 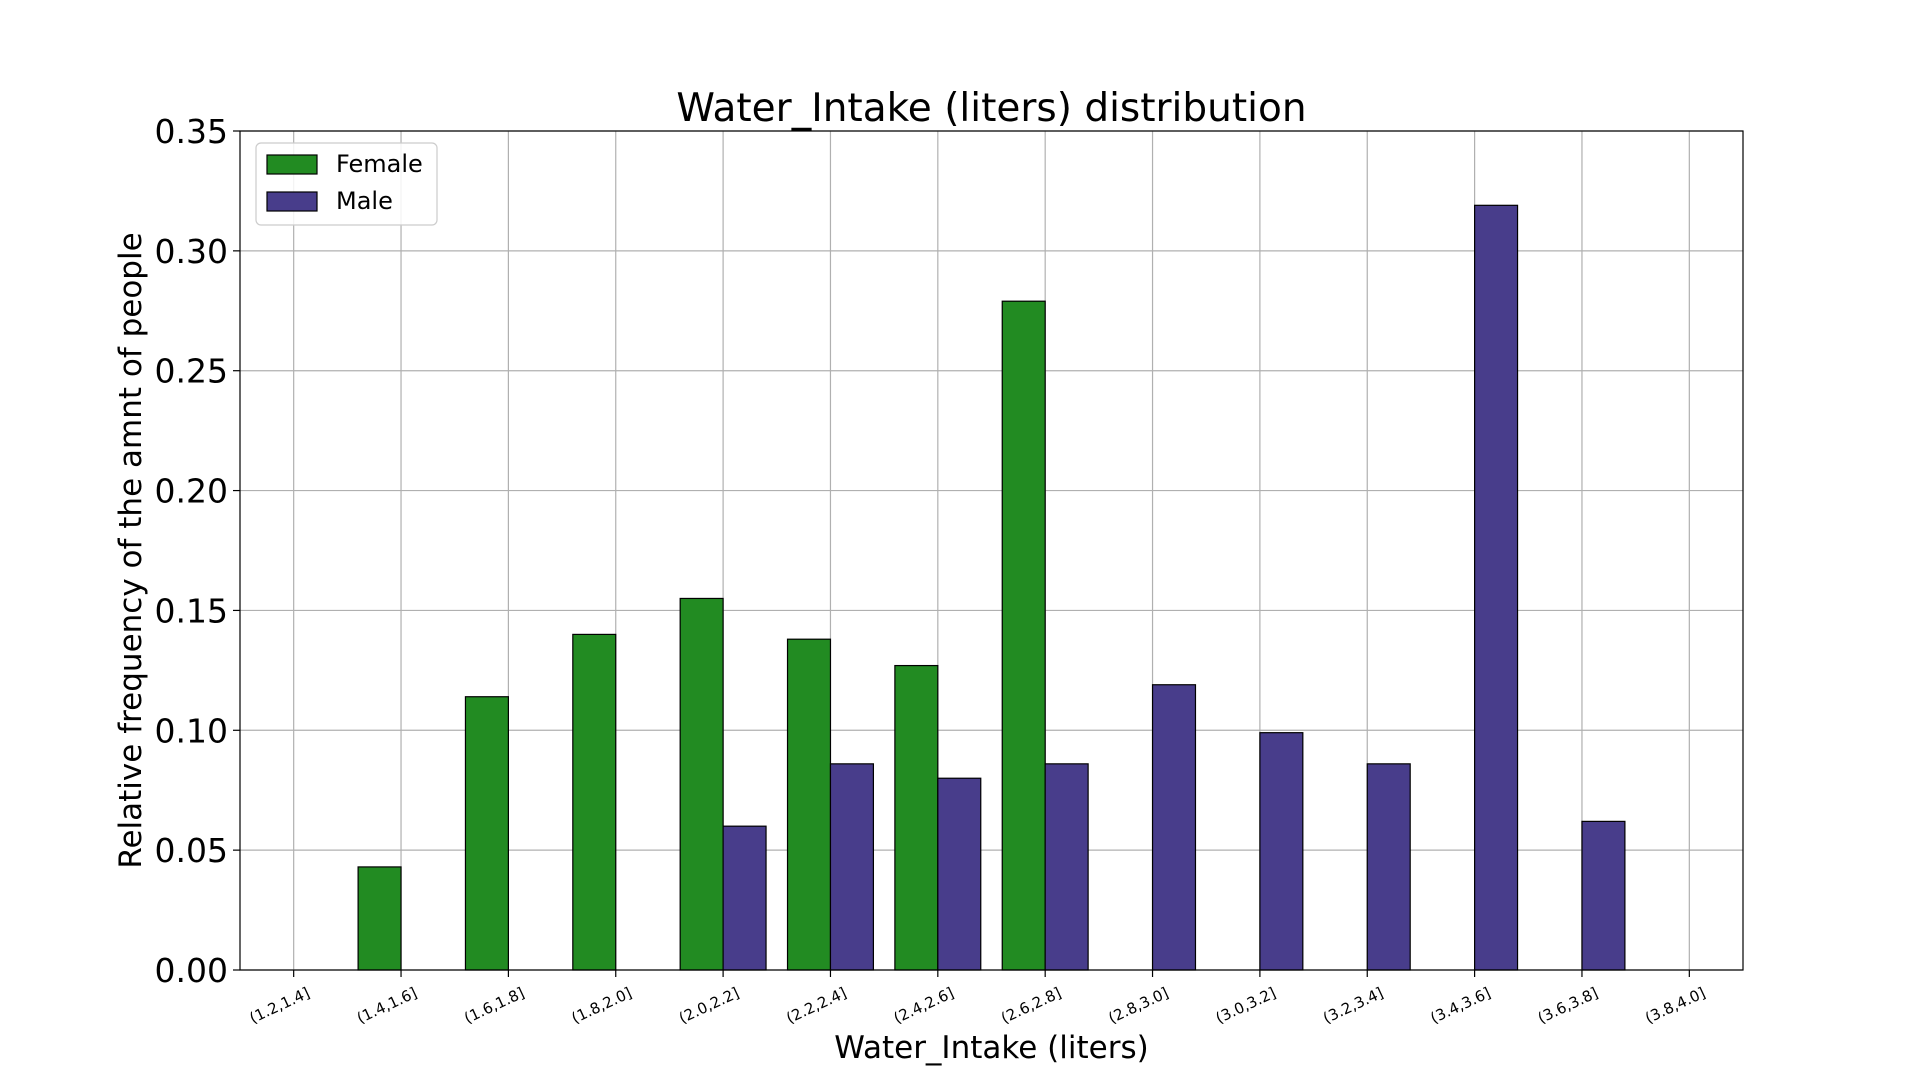 What do you see at coordinates (191, 610) in the screenshot?
I see `y-tick-label: 0.15` at bounding box center [191, 610].